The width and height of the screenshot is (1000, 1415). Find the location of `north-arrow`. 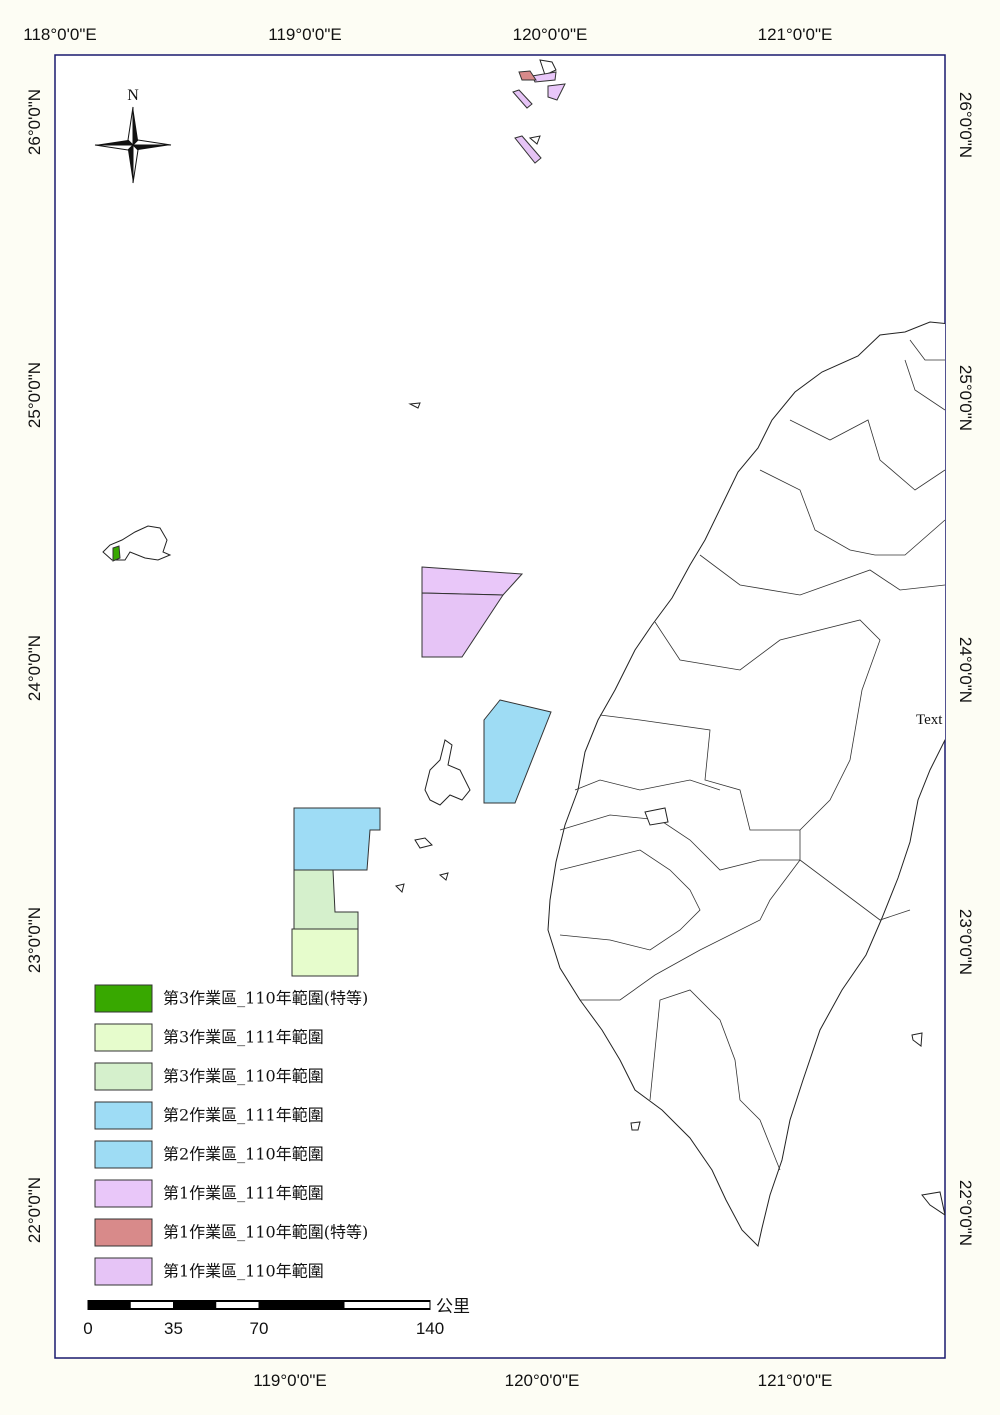

north-arrow is located at coordinates (133, 145).